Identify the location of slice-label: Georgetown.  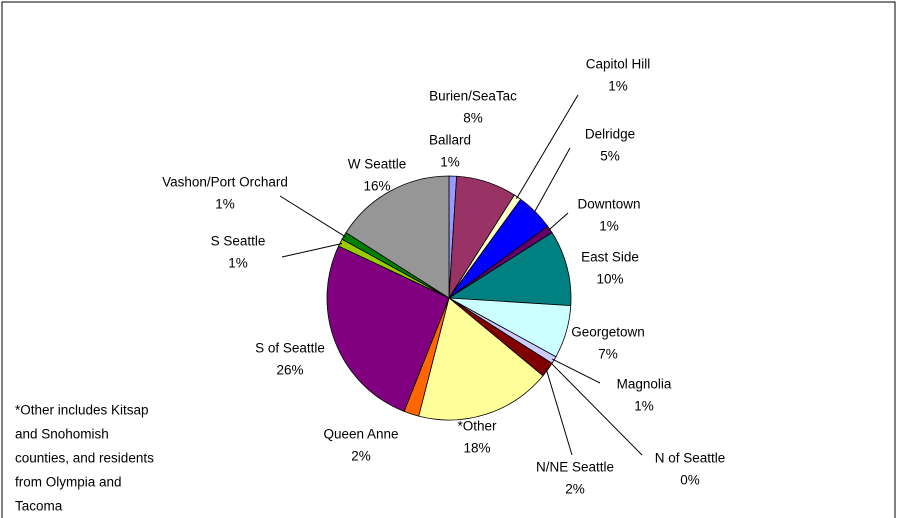
(608, 332).